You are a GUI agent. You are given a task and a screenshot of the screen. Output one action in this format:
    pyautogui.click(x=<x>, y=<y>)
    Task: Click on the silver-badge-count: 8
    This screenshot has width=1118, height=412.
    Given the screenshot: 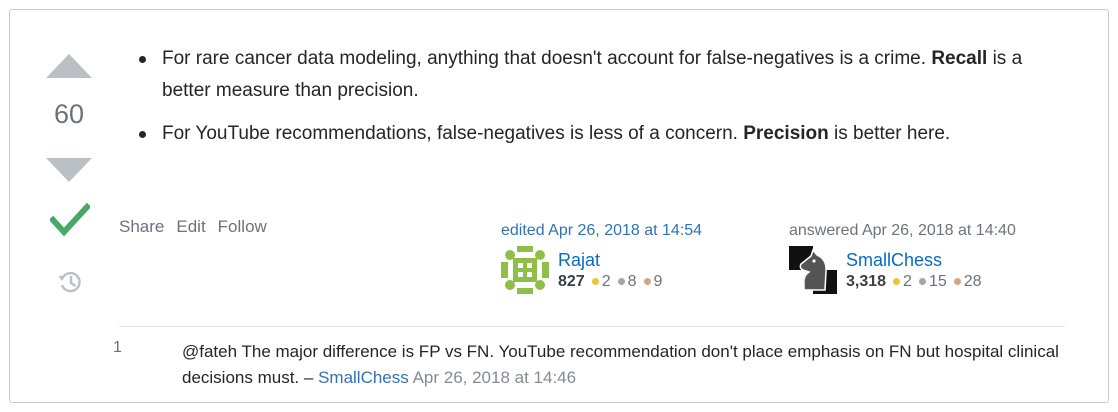 What is the action you would take?
    pyautogui.click(x=632, y=281)
    